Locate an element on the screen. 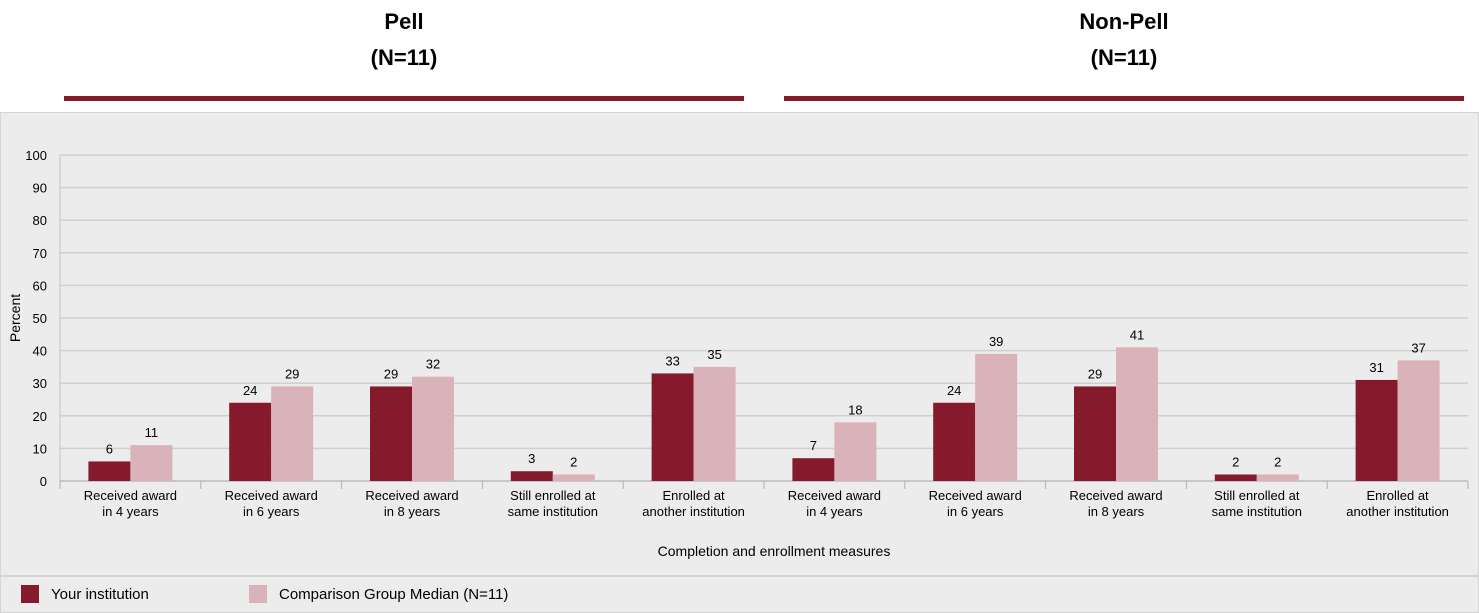 This screenshot has width=1479, height=613. pell-group-title: Pell (N=11) is located at coordinates (404, 40).